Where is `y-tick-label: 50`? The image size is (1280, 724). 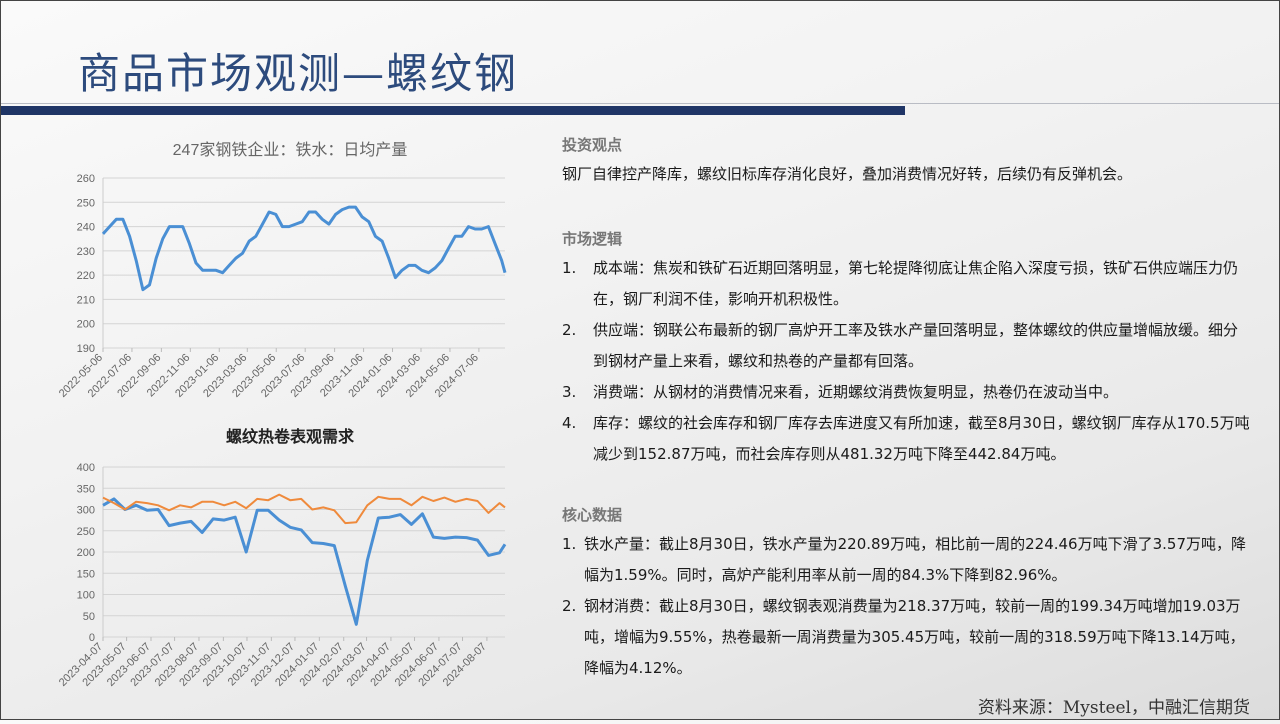 y-tick-label: 50 is located at coordinates (89, 617).